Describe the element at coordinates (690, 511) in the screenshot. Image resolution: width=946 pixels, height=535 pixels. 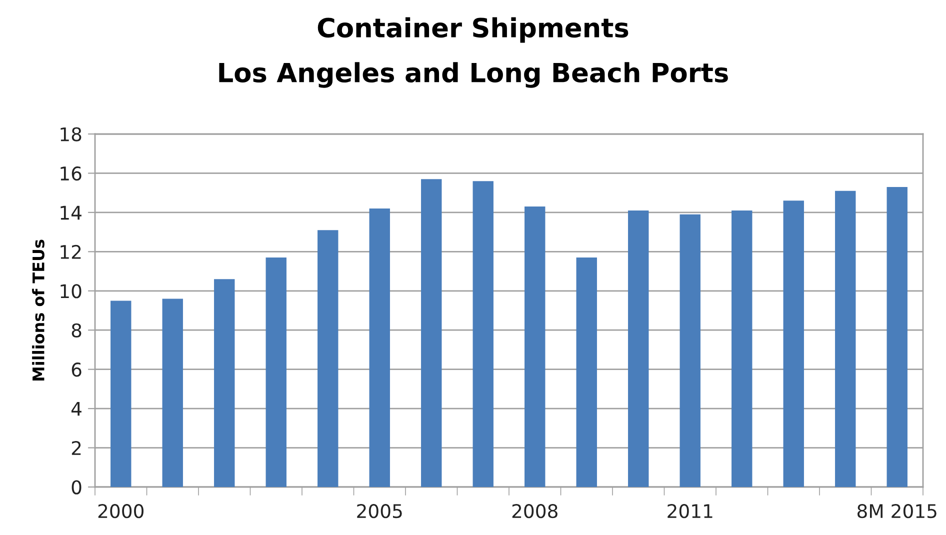
I see `x-tick-label: 2011` at that location.